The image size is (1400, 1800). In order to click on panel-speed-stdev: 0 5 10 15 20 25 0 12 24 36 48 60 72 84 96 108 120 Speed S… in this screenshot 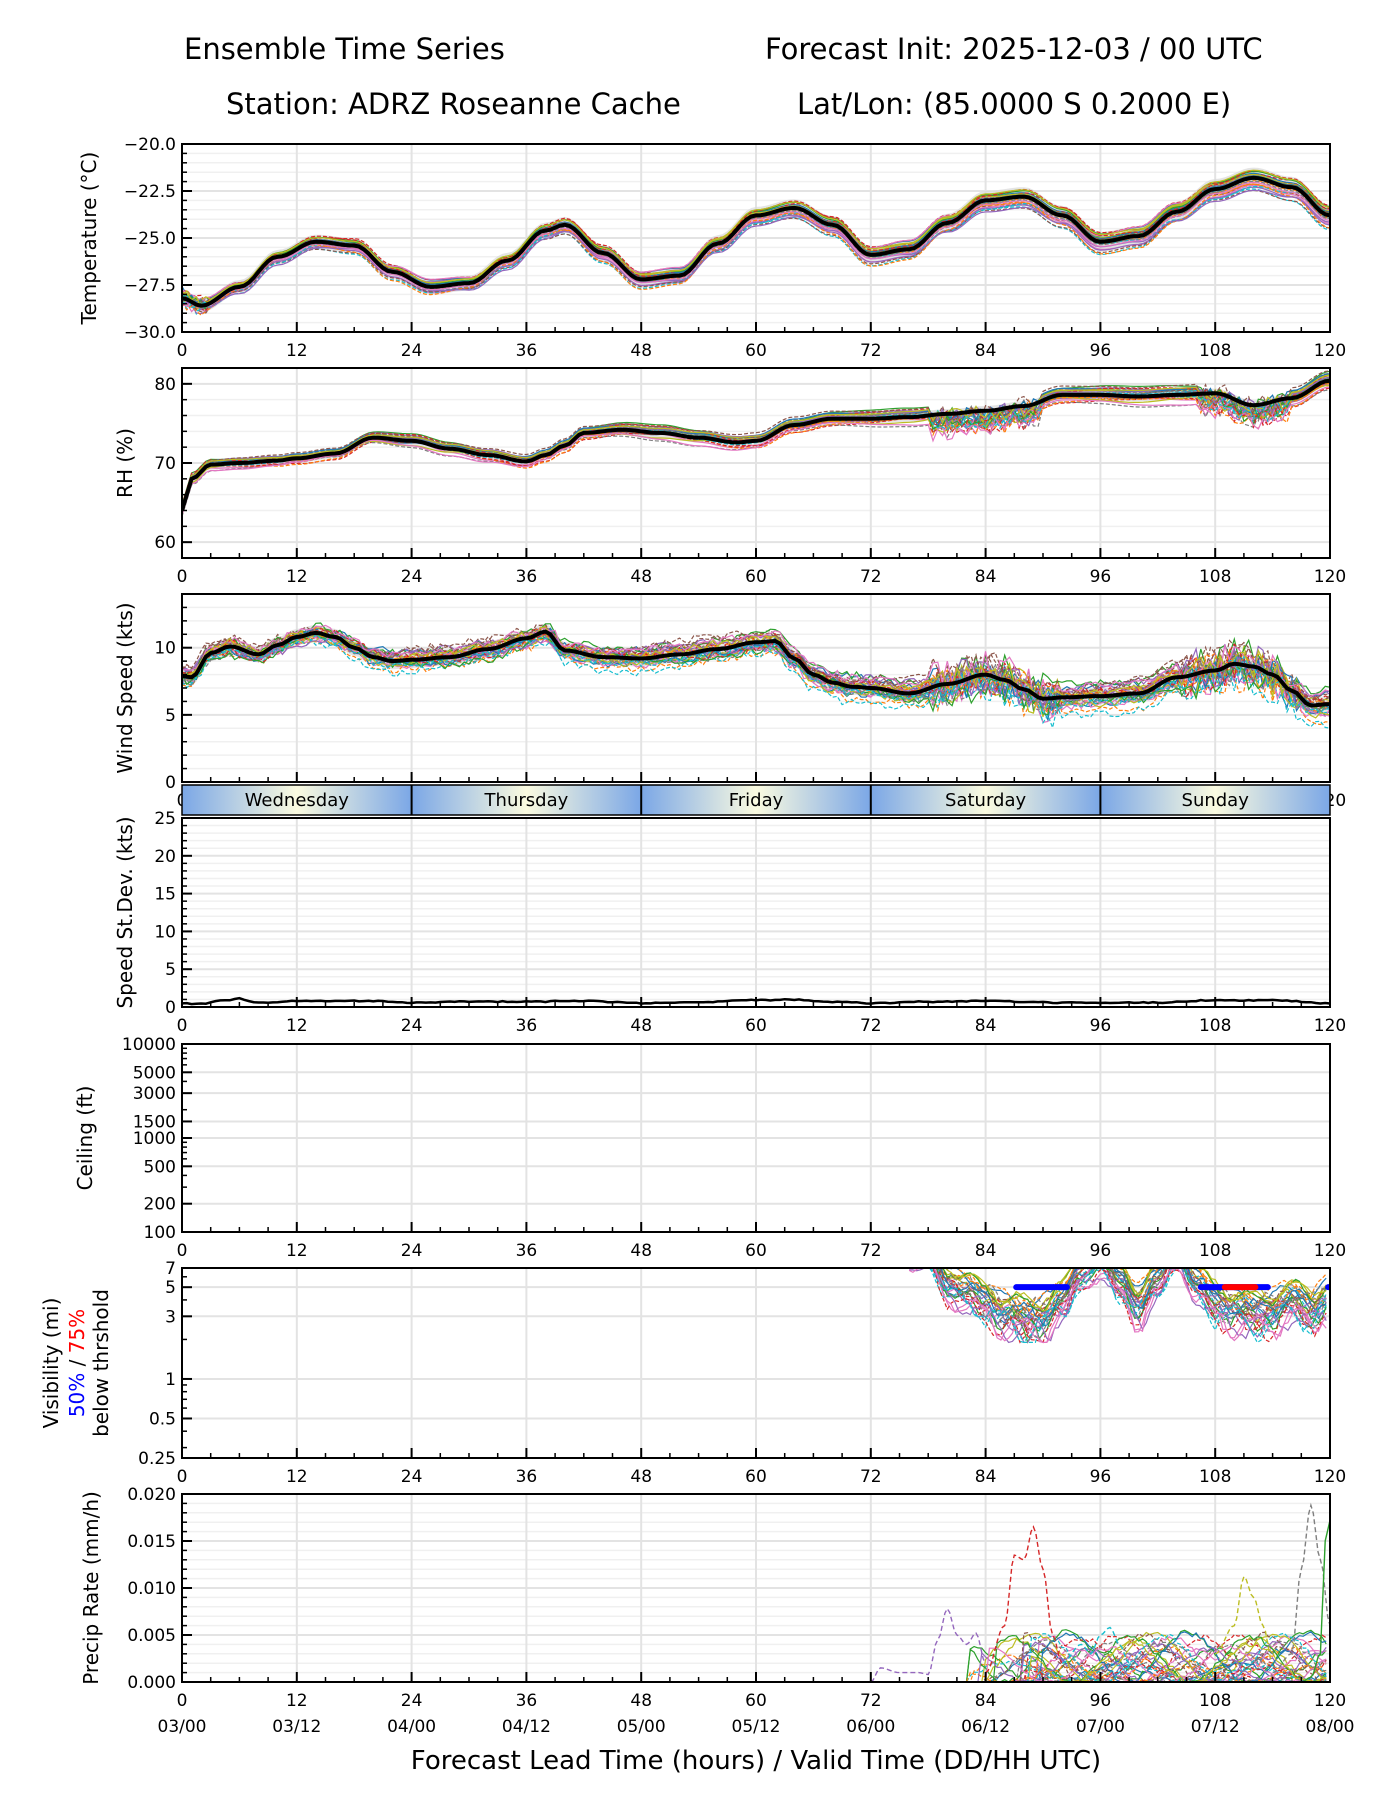, I will do `click(729, 922)`.